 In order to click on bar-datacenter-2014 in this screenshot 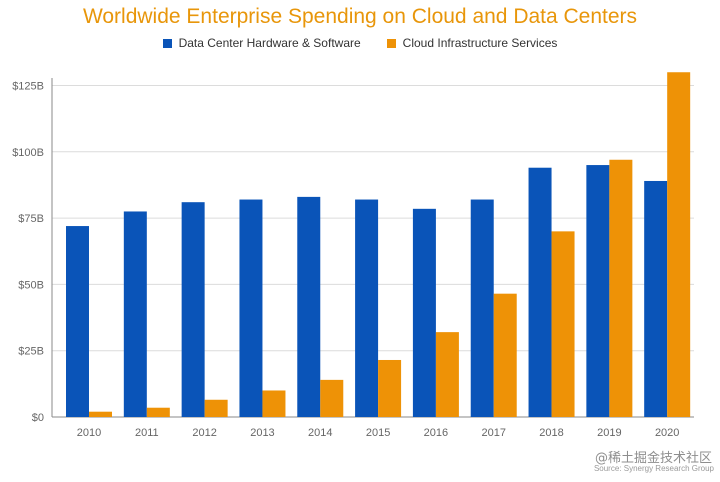, I will do `click(309, 306)`.